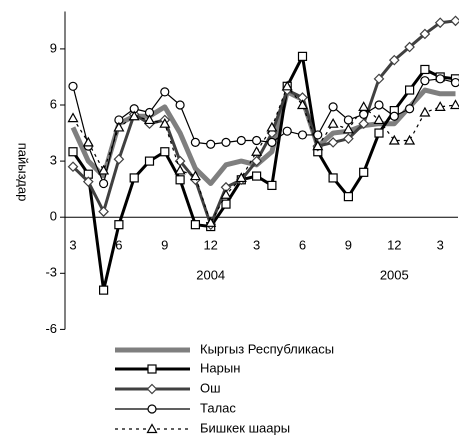  What do you see at coordinates (23, 172) in the screenshot?
I see `y-axis-label: пайыздар` at bounding box center [23, 172].